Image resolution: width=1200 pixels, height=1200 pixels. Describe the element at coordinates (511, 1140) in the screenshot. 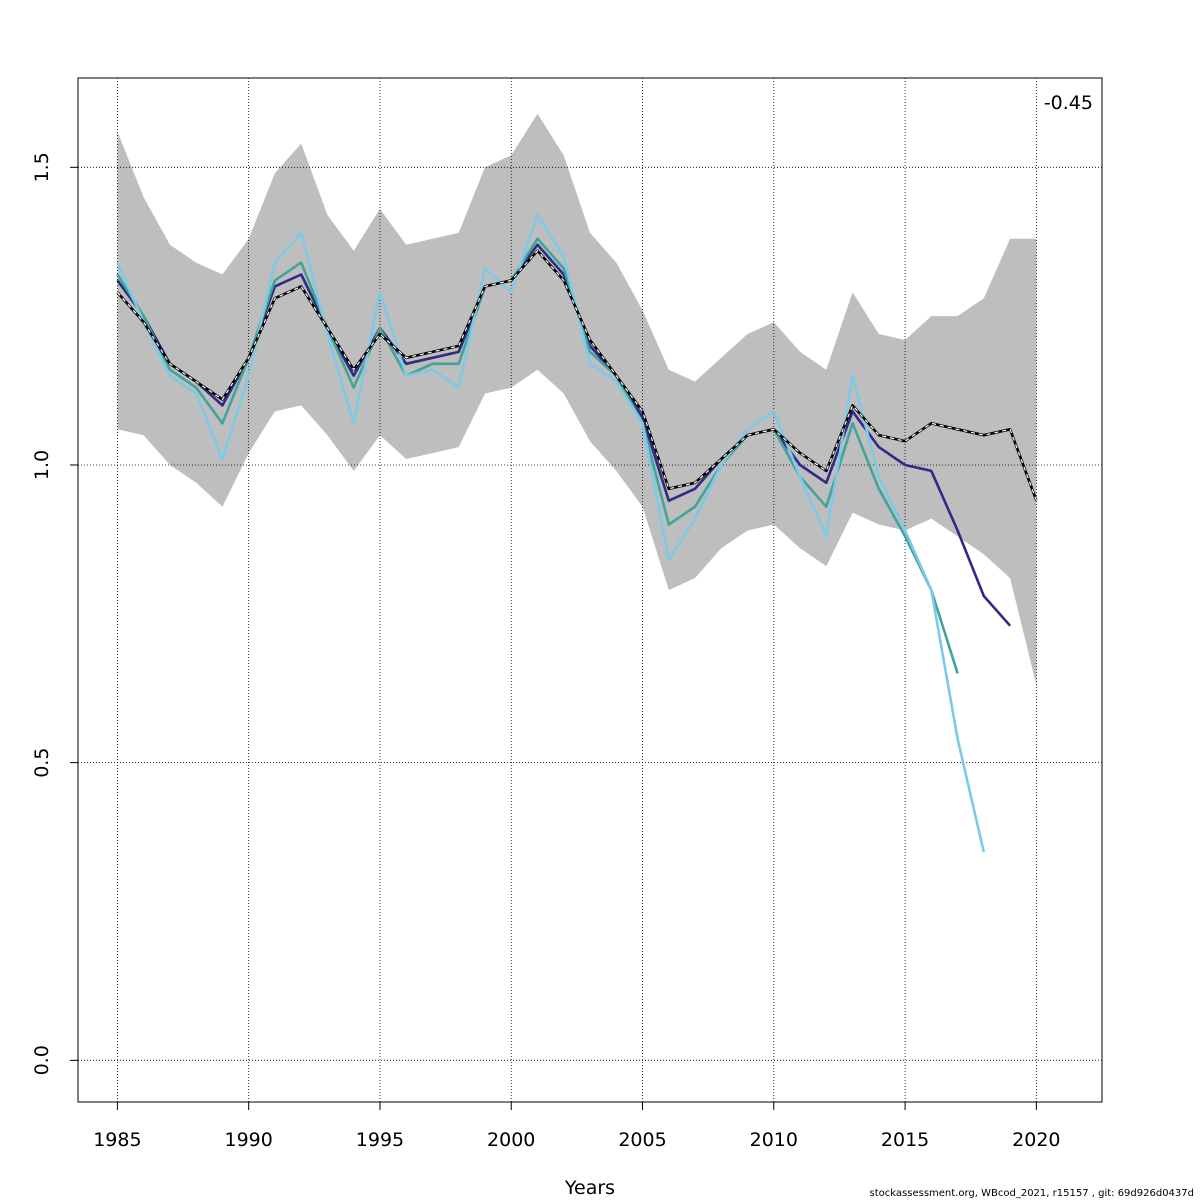

I see `x-tick-label: 2000` at that location.